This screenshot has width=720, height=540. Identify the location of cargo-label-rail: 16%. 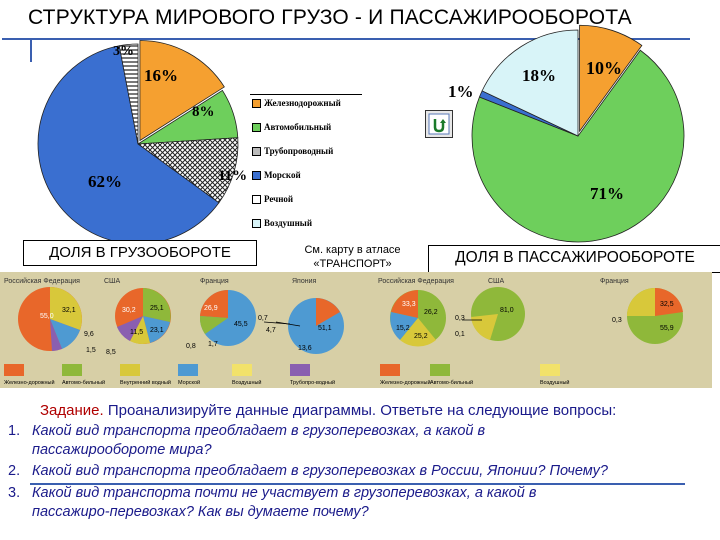
(161, 75).